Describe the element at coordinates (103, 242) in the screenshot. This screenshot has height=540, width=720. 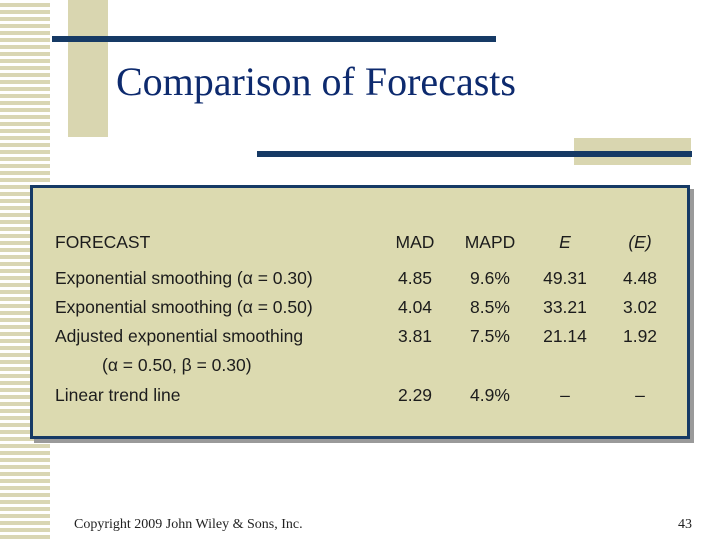
I see `header-forecast: FORECAST` at that location.